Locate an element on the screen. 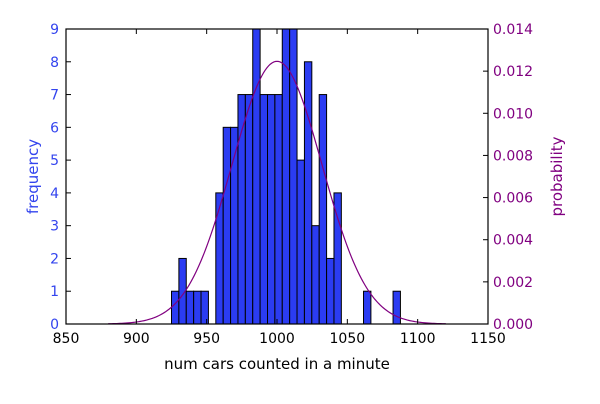 The height and width of the screenshot is (404, 600). y2-tick-label: 0.004 is located at coordinates (513, 241).